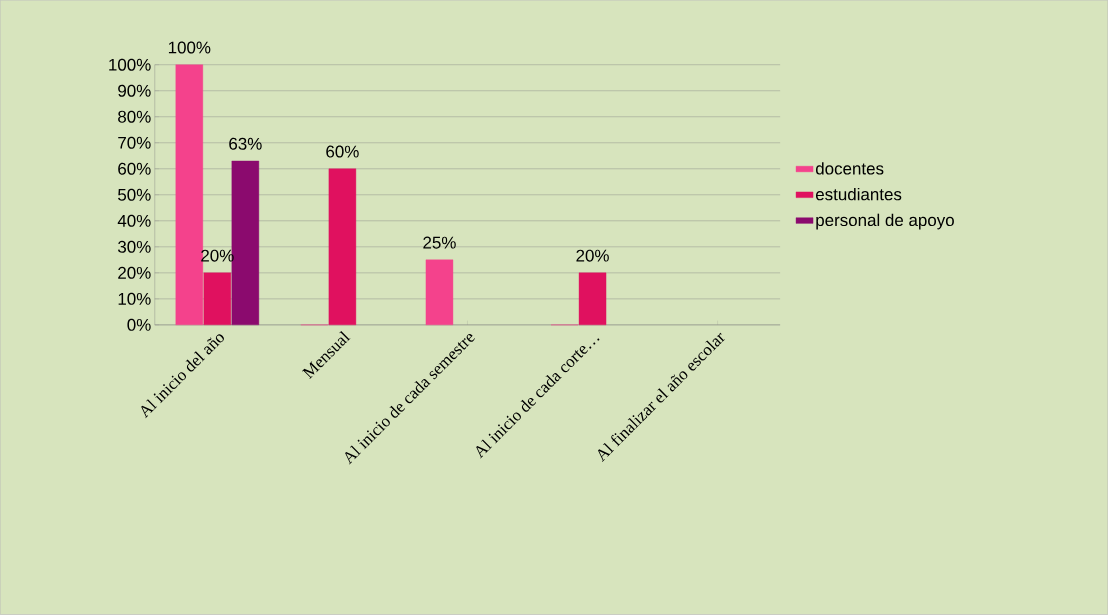 This screenshot has width=1108, height=615. Describe the element at coordinates (134, 272) in the screenshot. I see `y-tick-label: 20%` at that location.